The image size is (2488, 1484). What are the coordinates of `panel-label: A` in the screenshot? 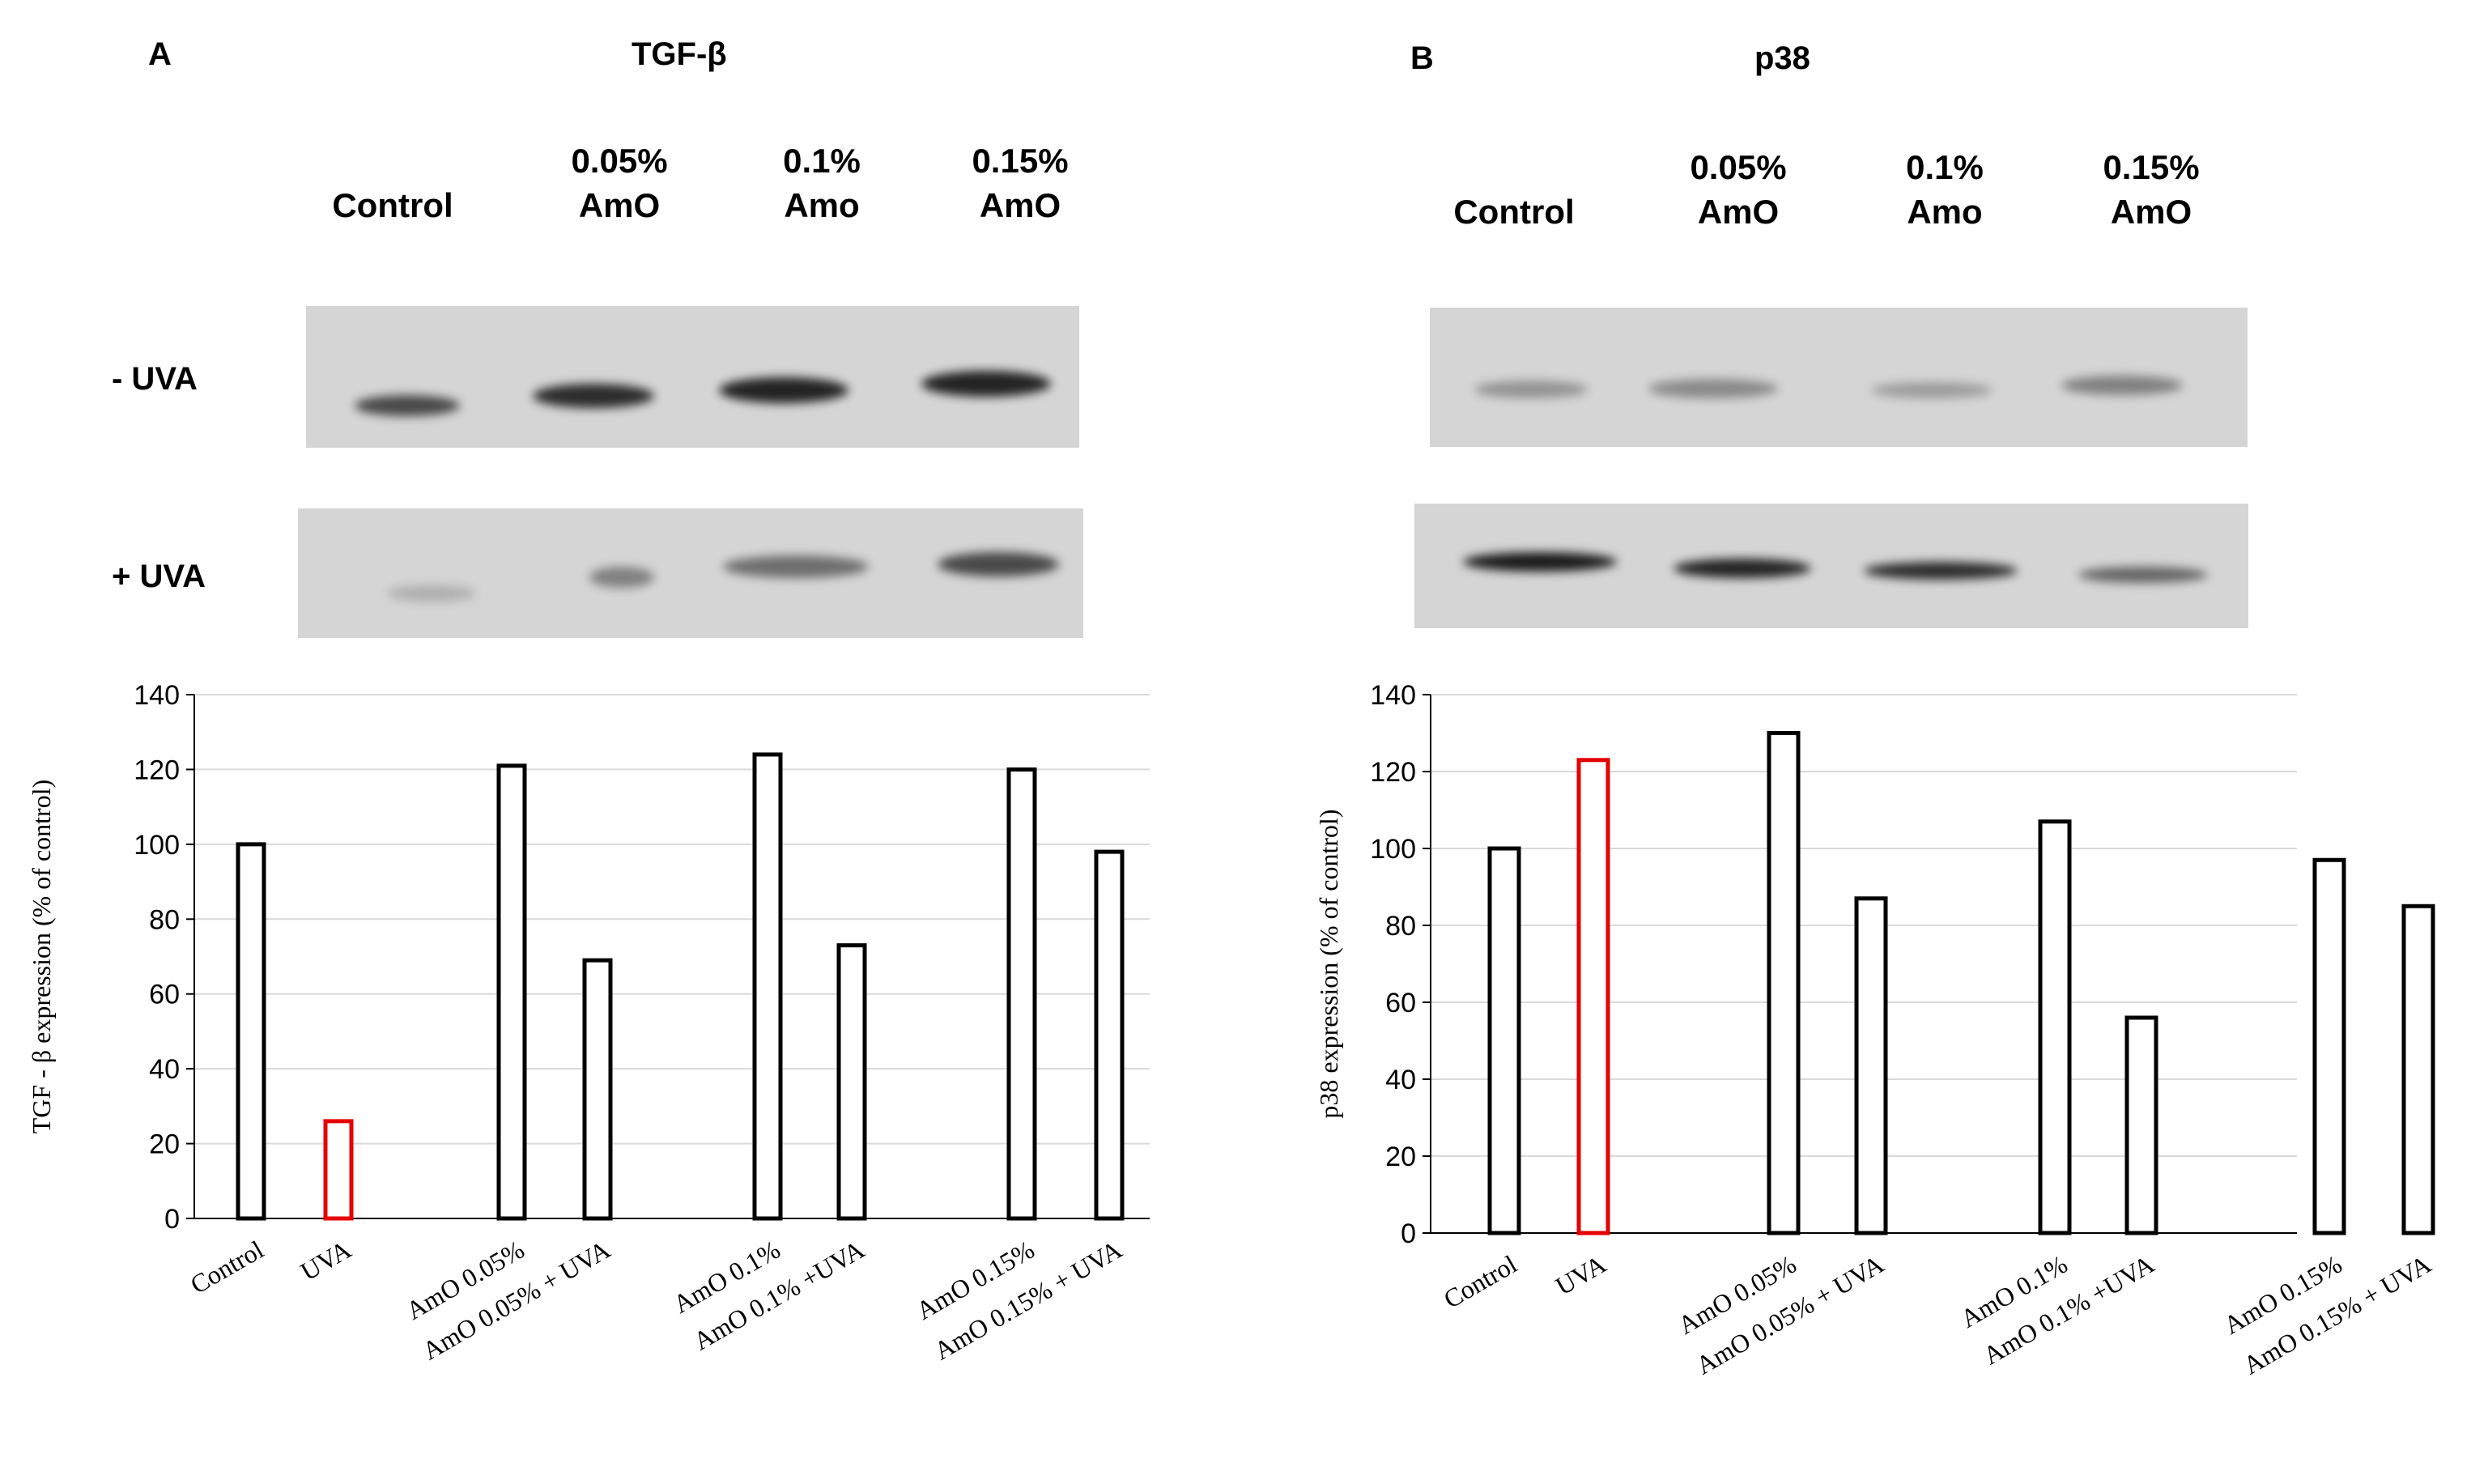 It's located at (160, 54).